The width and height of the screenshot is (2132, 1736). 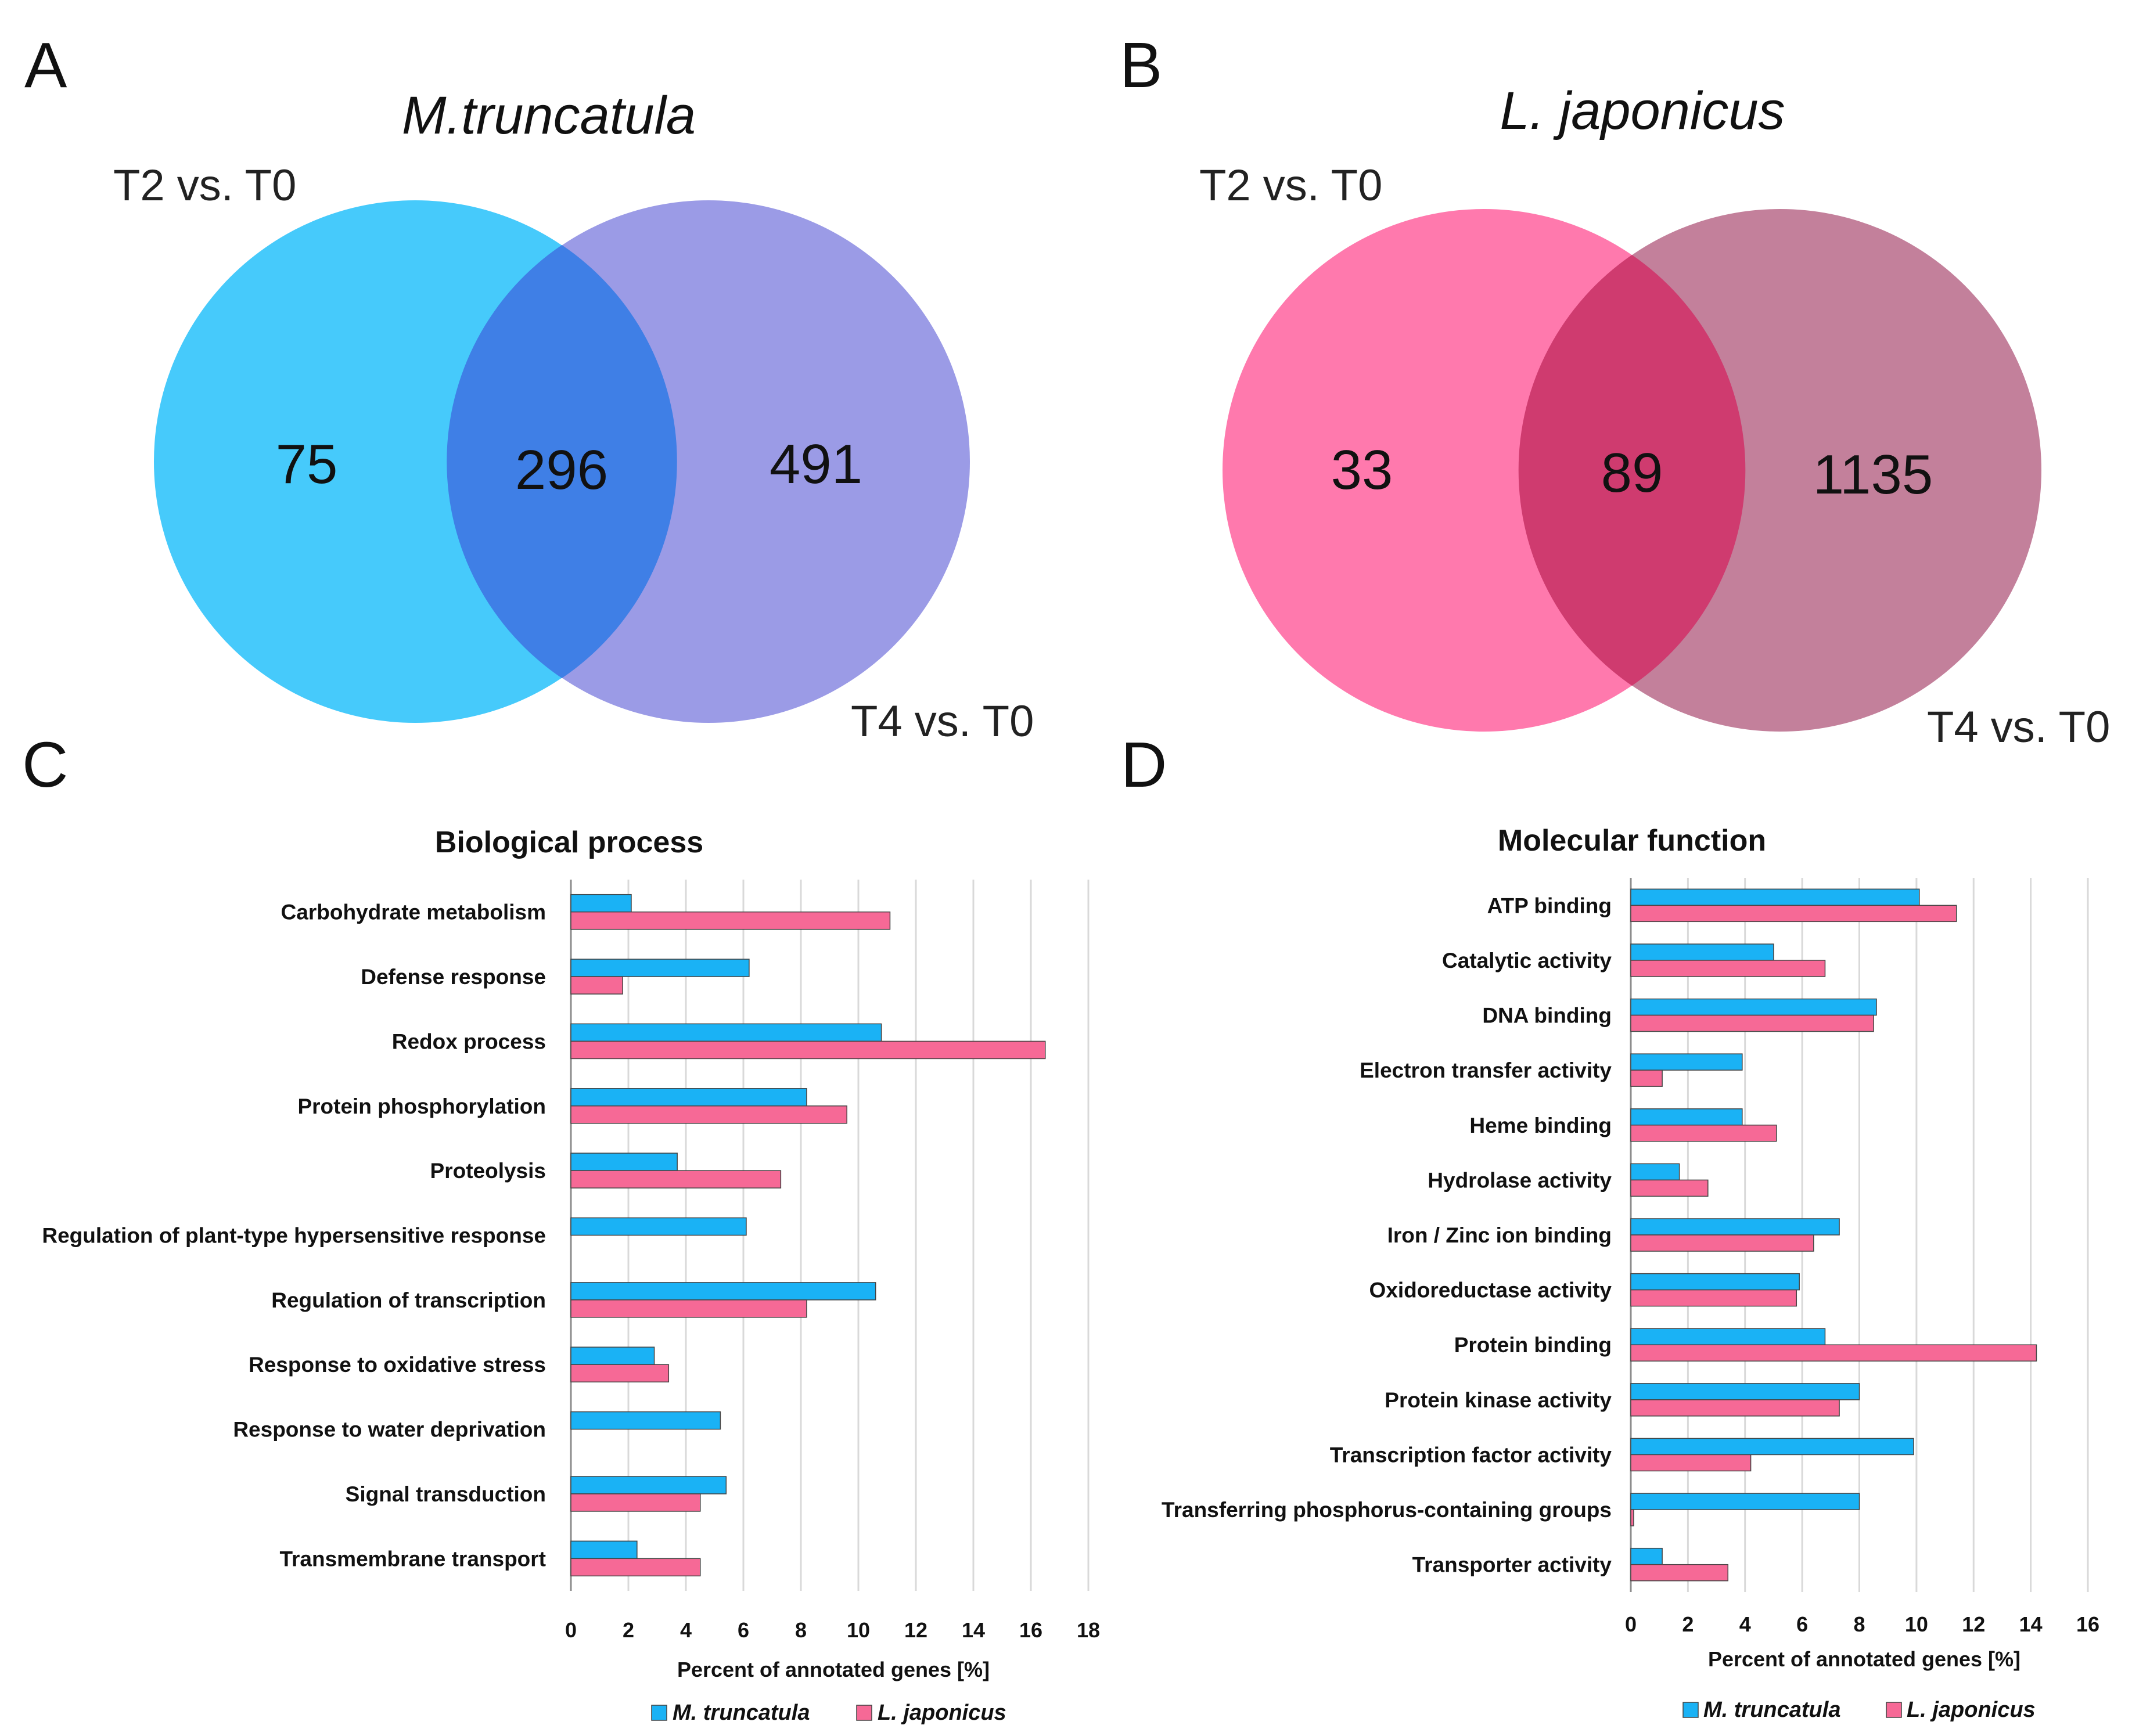 What do you see at coordinates (1971, 1710) in the screenshot?
I see `chart-d-legend-label-lj: L. japonicus` at bounding box center [1971, 1710].